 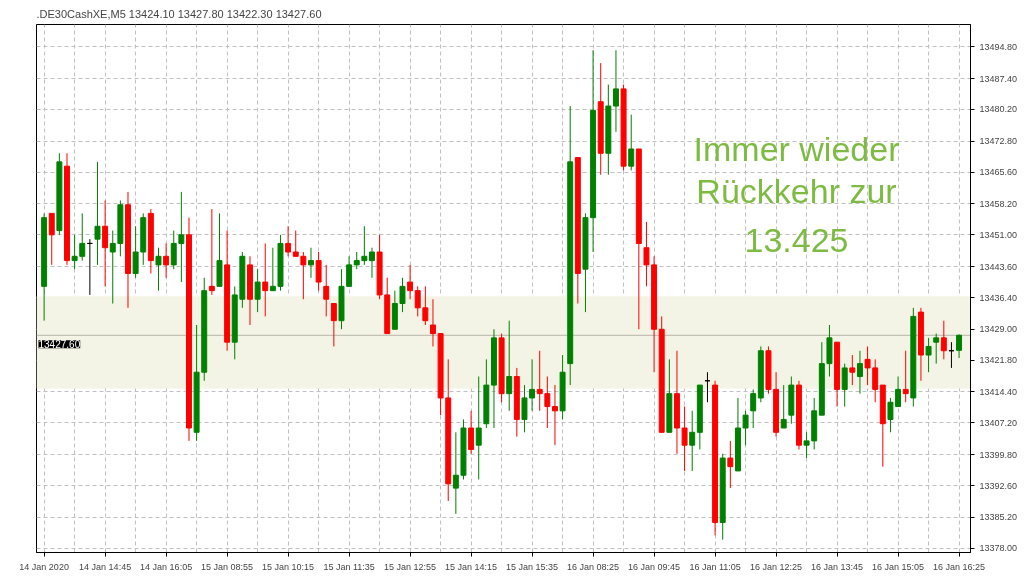 I want to click on x-tick-label: 16 Jan 09:45, so click(x=654, y=566).